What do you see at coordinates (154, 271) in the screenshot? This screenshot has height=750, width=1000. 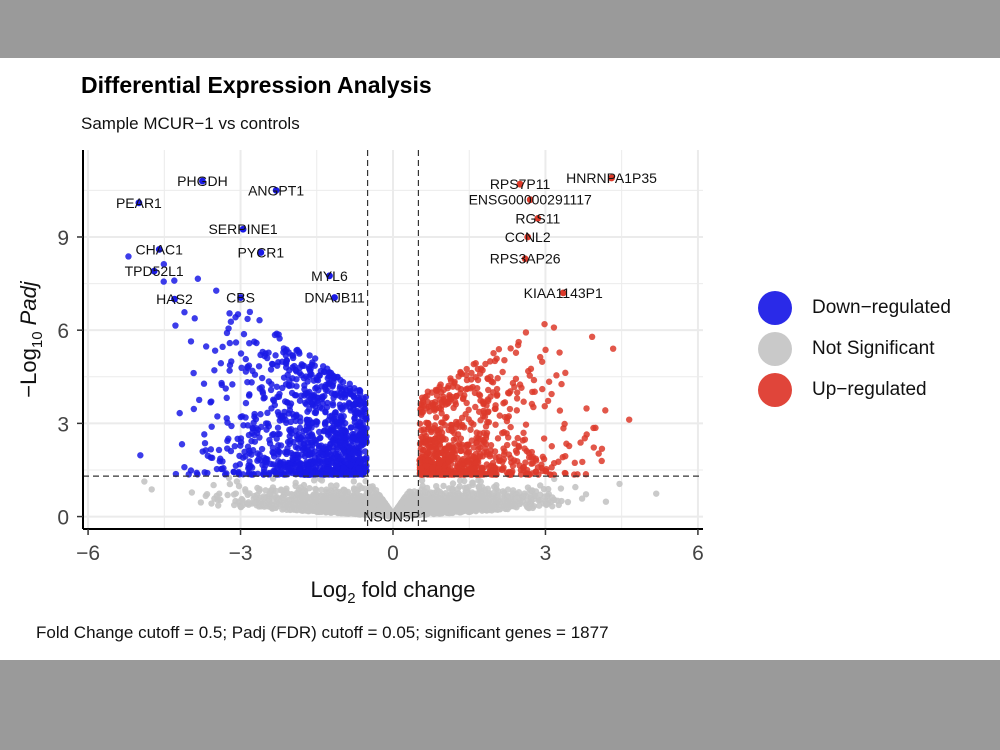 I see `gene-label: TPD52L1` at bounding box center [154, 271].